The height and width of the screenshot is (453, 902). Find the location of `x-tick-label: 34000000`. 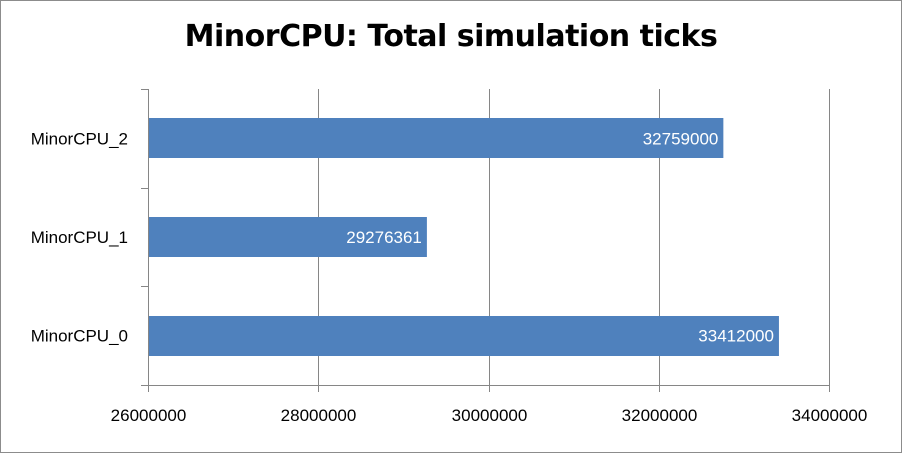

x-tick-label: 34000000 is located at coordinates (830, 415).